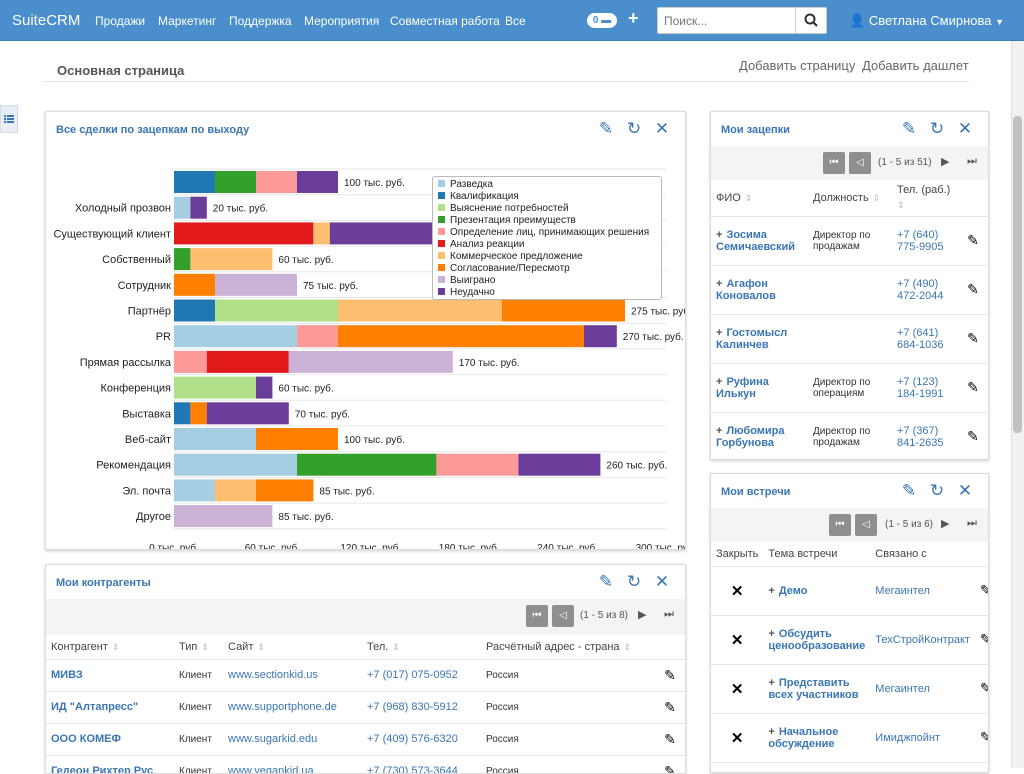 The image size is (1024, 774). What do you see at coordinates (925, 289) in the screenshot?
I see `lead-phone-link: +7 (490) 472-2044` at bounding box center [925, 289].